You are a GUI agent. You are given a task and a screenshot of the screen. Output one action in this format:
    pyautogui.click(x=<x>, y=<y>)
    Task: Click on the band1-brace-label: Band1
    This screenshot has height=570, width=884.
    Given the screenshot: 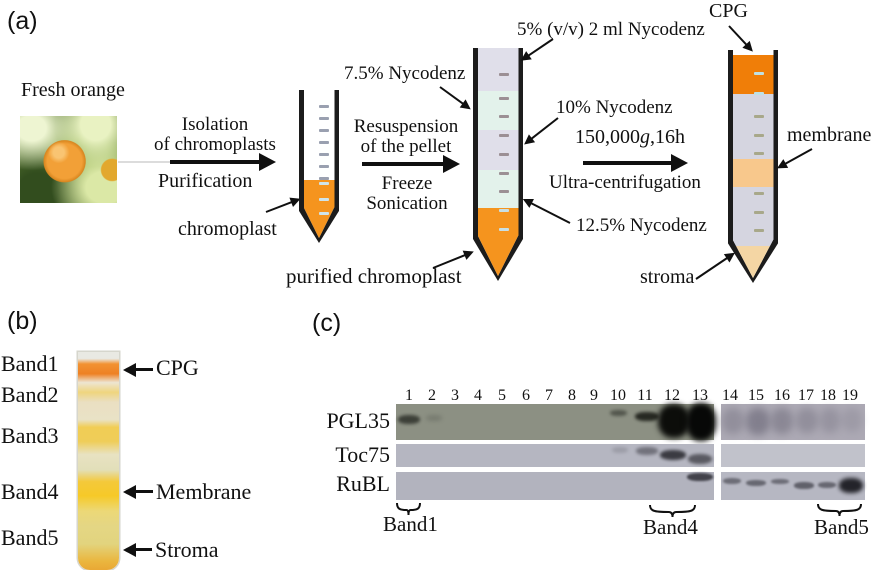 What is the action you would take?
    pyautogui.click(x=410, y=524)
    